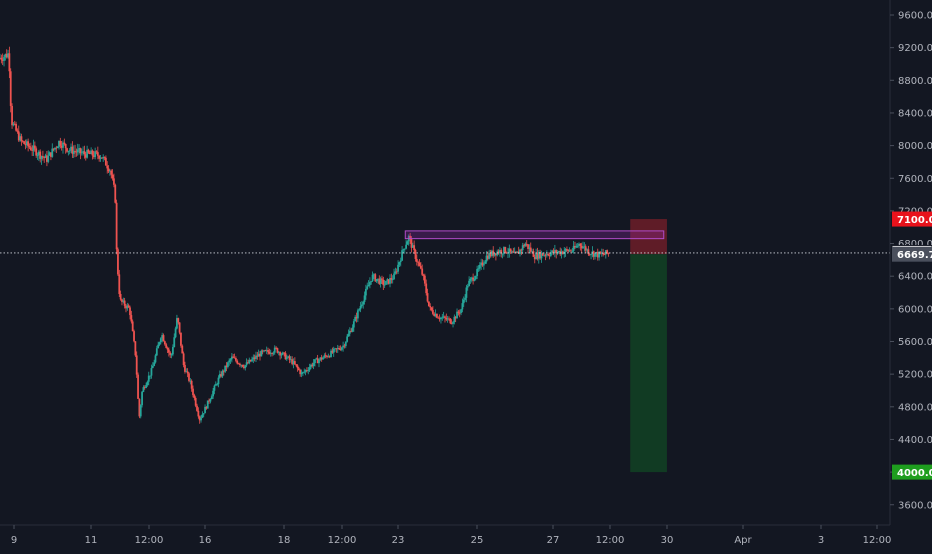  Describe the element at coordinates (648, 237) in the screenshot. I see `stop-loss-zone` at that location.